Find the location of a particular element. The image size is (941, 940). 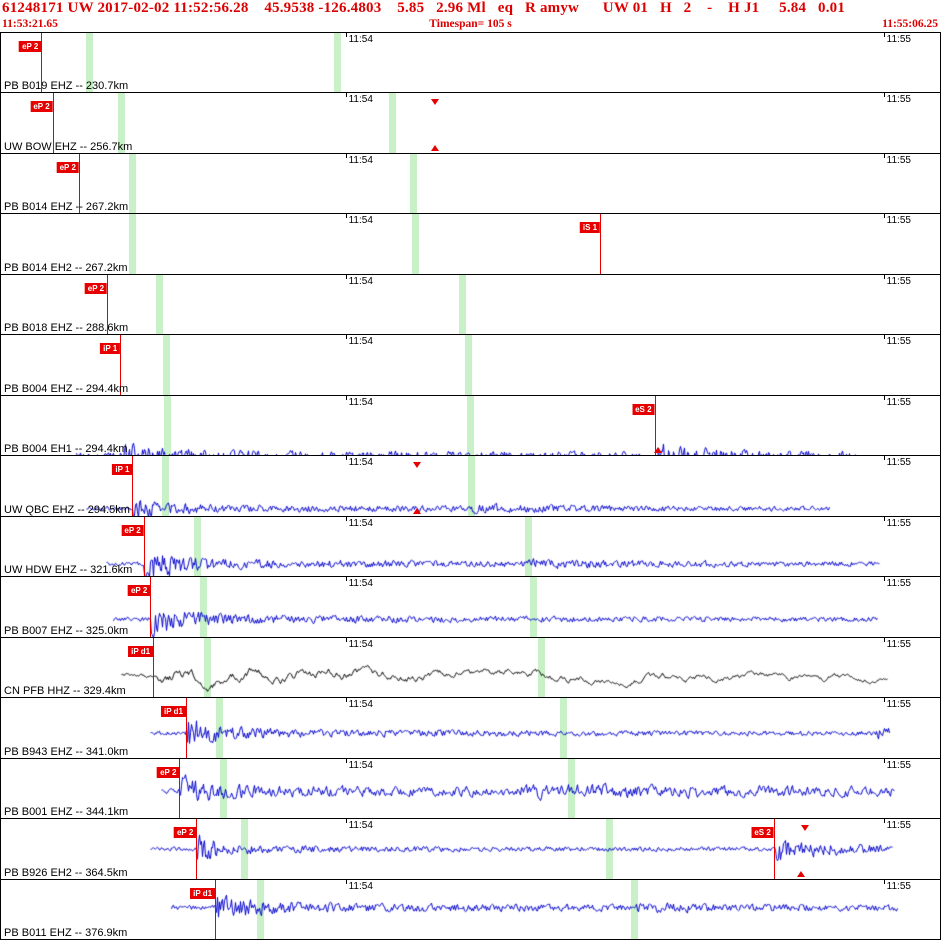

trace-panel-10: 11:54 11:55 eP 2 PB B007 EHZ -- 325.0km is located at coordinates (470, 607).